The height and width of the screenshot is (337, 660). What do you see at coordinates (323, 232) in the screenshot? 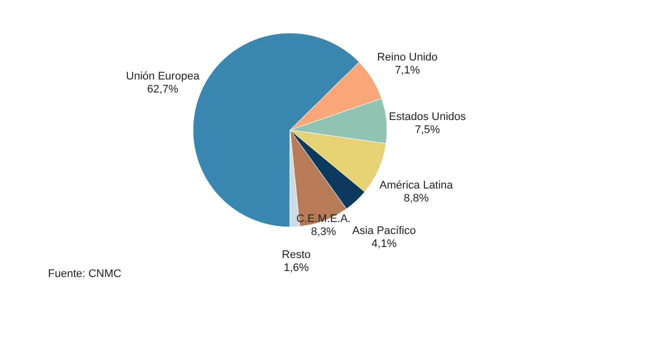
I see `data-label: 8,3%` at bounding box center [323, 232].